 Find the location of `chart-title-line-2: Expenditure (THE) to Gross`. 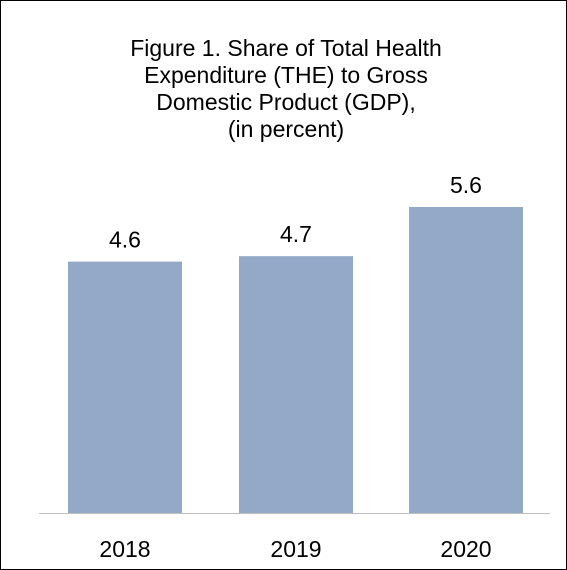

chart-title-line-2: Expenditure (THE) to Gross is located at coordinates (286, 75).